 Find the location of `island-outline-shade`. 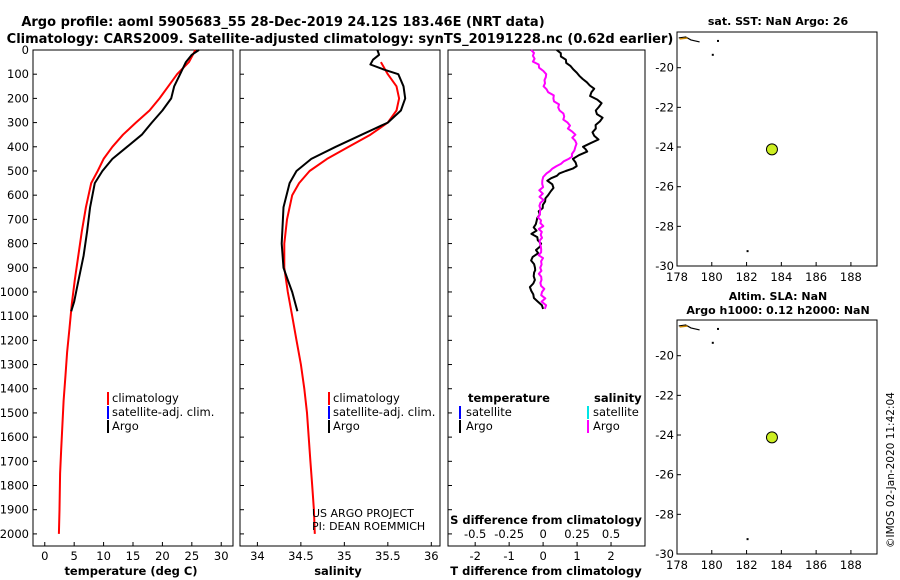

island-outline-shade is located at coordinates (683, 326).